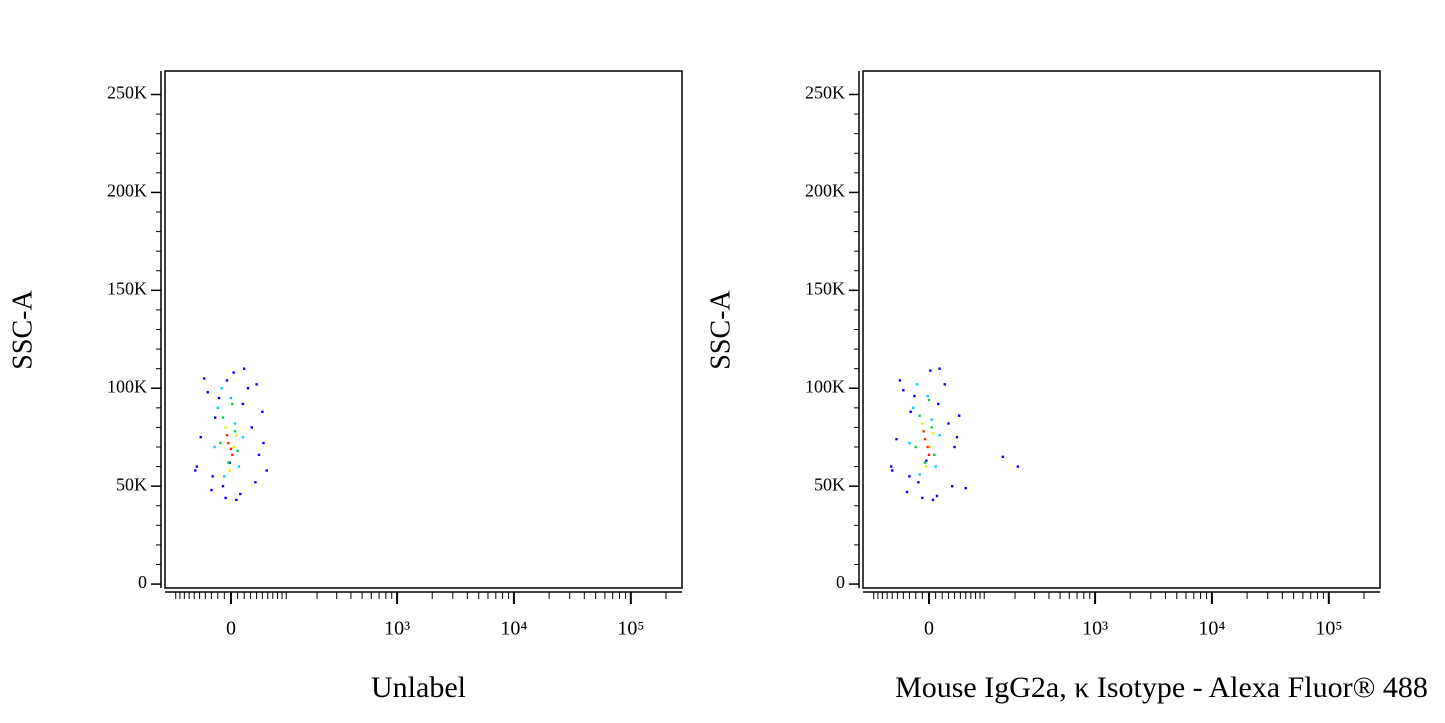  What do you see at coordinates (513, 629) in the screenshot?
I see `x-tick-label: 10⁴` at bounding box center [513, 629].